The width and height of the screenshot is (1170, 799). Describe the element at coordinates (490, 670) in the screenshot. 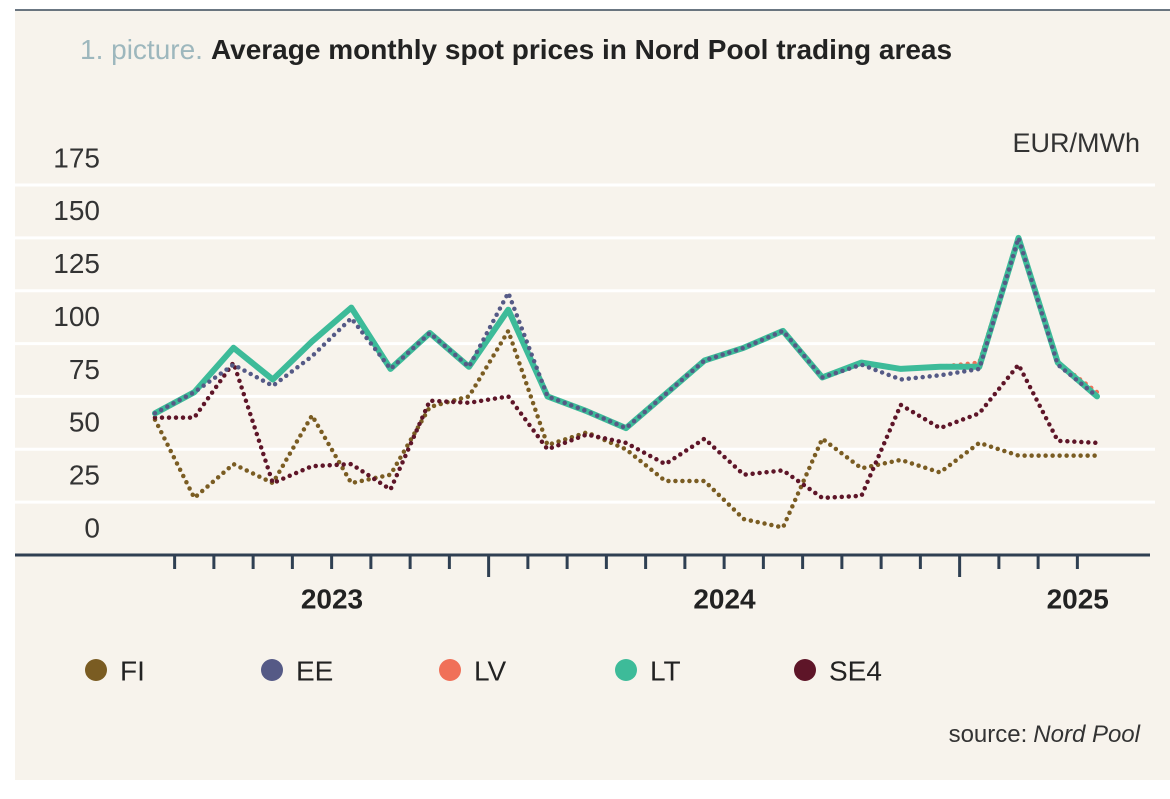

I see `legend-label: LV` at that location.